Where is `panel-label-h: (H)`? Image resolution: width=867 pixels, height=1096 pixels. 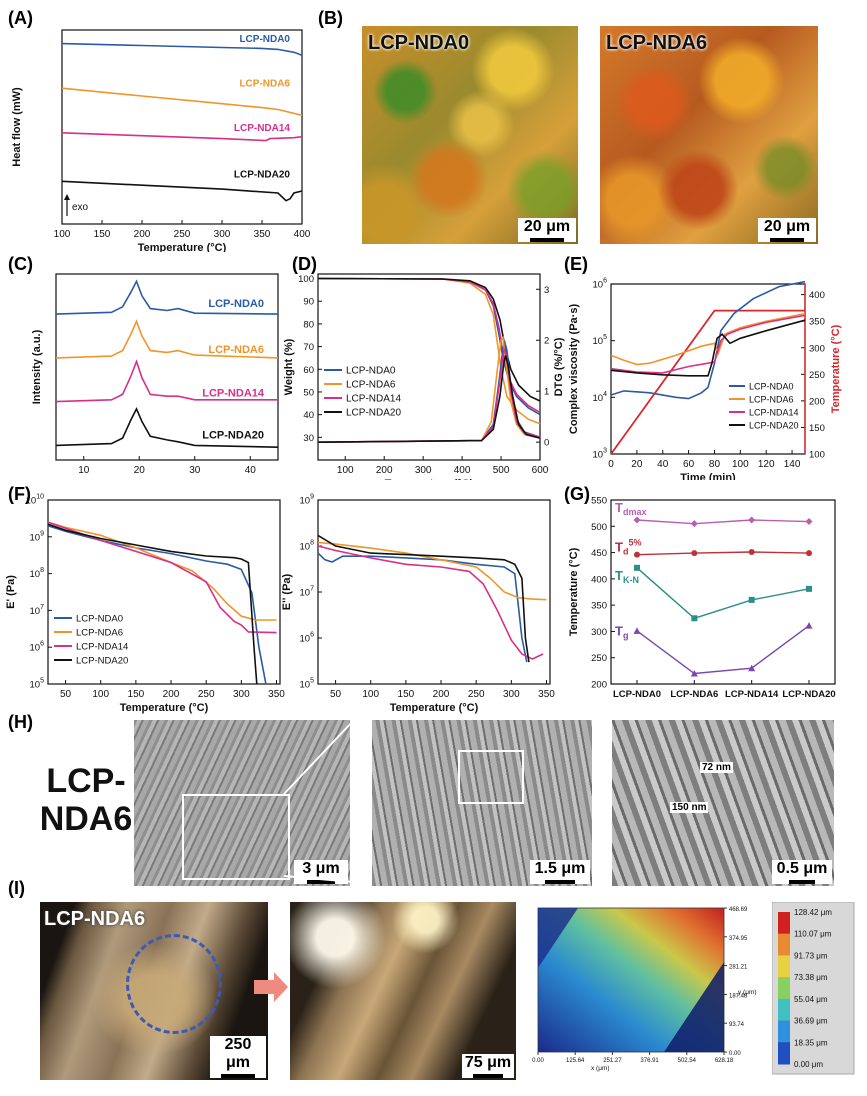
panel-label-h: (H) is located at coordinates (20, 722).